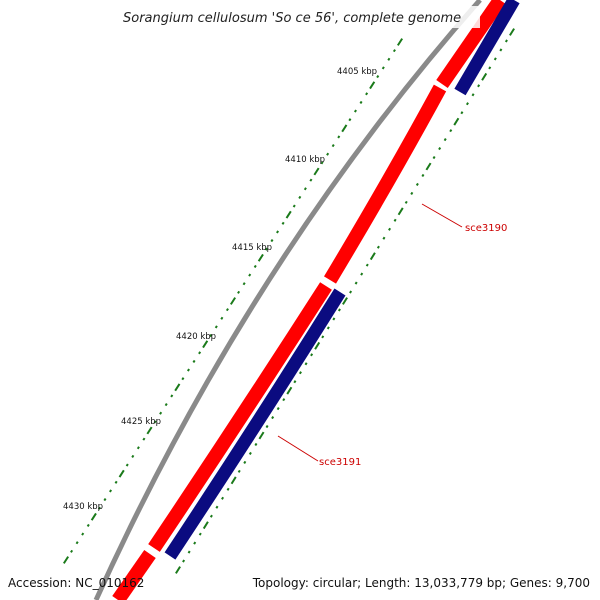 The image size is (600, 600). What do you see at coordinates (255, 424) in the screenshot?
I see `reverse-gene-sce3191` at bounding box center [255, 424].